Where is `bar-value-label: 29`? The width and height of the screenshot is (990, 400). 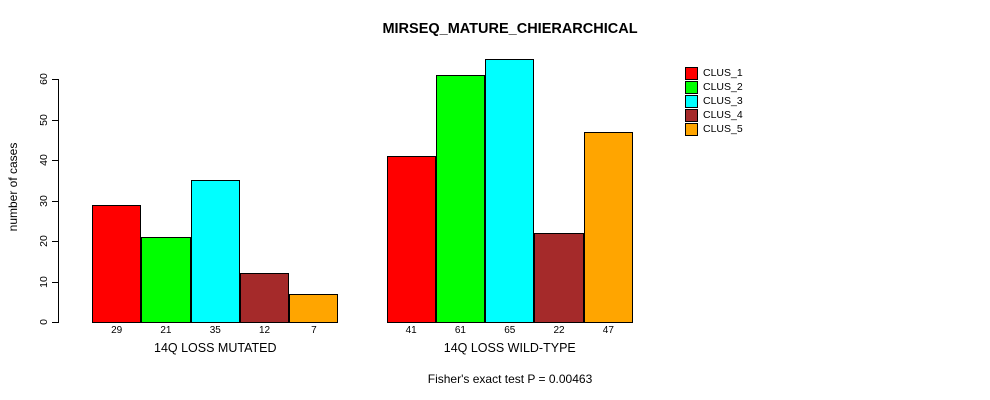
bar-value-label: 29 is located at coordinates (117, 330).